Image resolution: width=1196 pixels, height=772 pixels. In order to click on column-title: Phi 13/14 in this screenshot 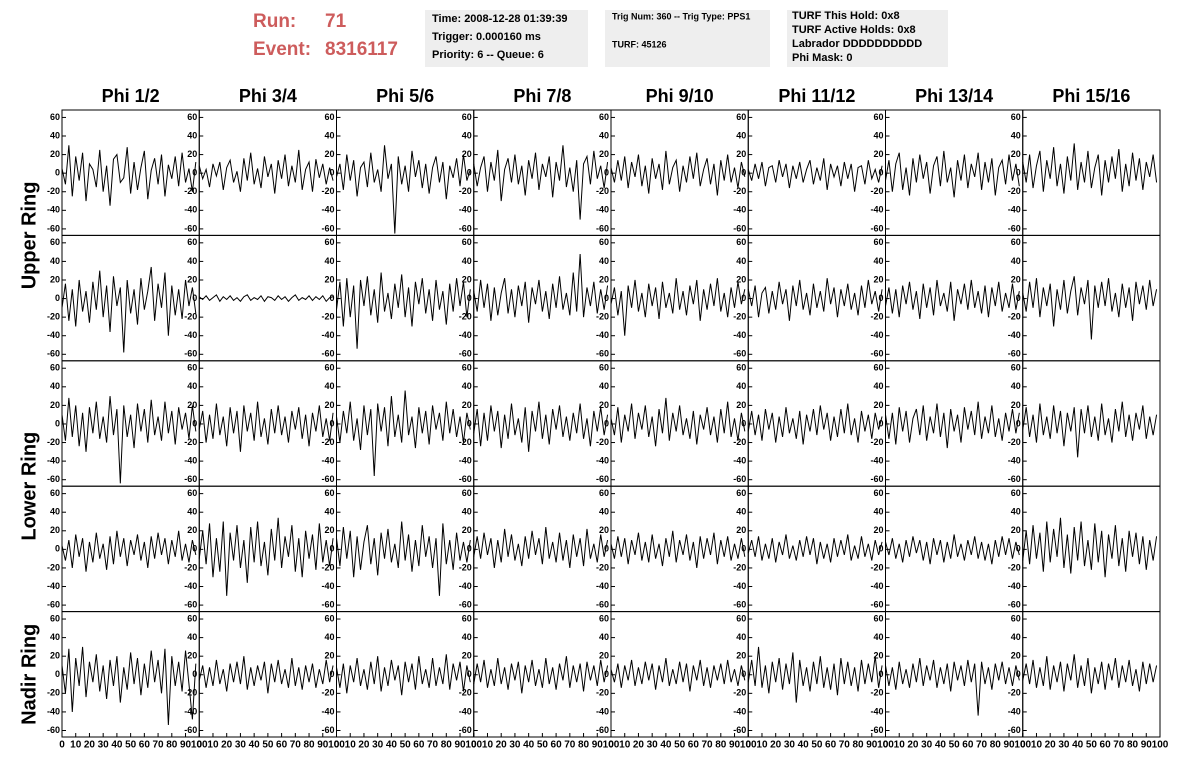, I will do `click(954, 96)`.